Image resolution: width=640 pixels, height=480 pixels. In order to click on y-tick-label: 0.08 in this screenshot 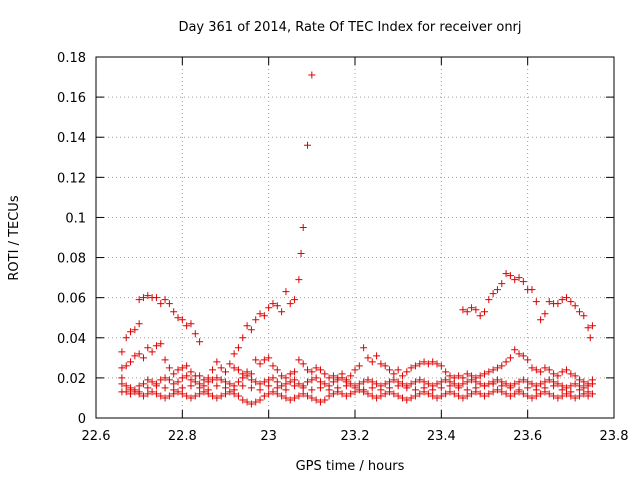, I will do `click(71, 259)`.